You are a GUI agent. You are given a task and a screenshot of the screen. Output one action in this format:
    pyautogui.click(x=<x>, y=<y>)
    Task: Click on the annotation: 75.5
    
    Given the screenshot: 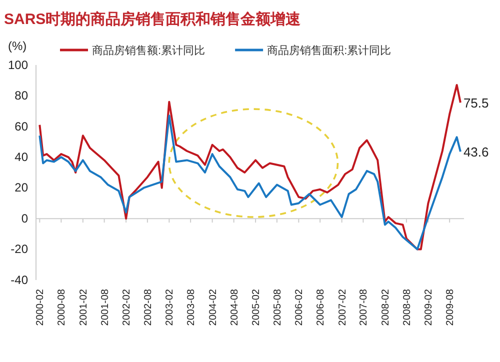 What is the action you would take?
    pyautogui.click(x=476, y=103)
    